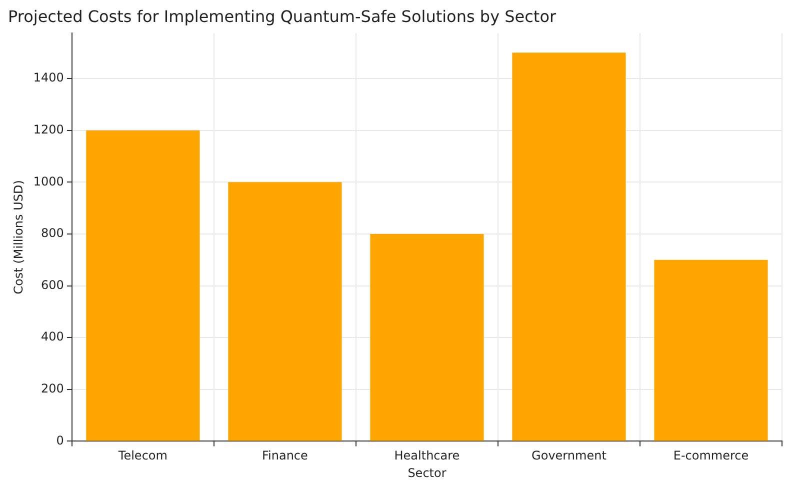 Image resolution: width=796 pixels, height=489 pixels. I want to click on y-tick-label: 1200, so click(48, 129).